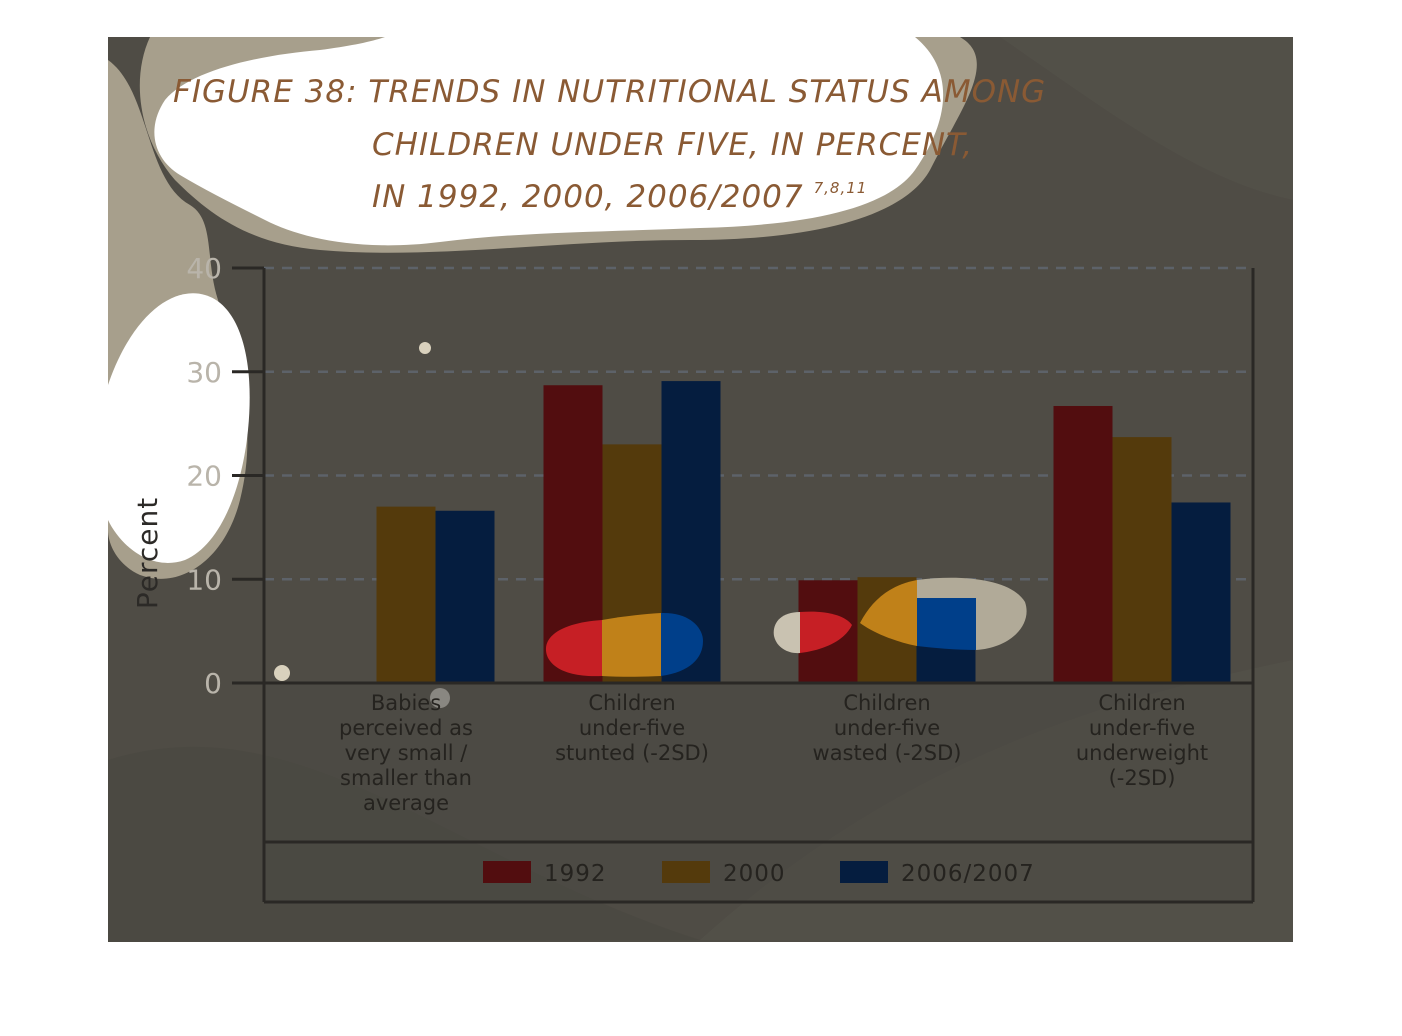 Image resolution: width=1402 pixels, height=1036 pixels. I want to click on decor-capsule-red, so click(573, 648).